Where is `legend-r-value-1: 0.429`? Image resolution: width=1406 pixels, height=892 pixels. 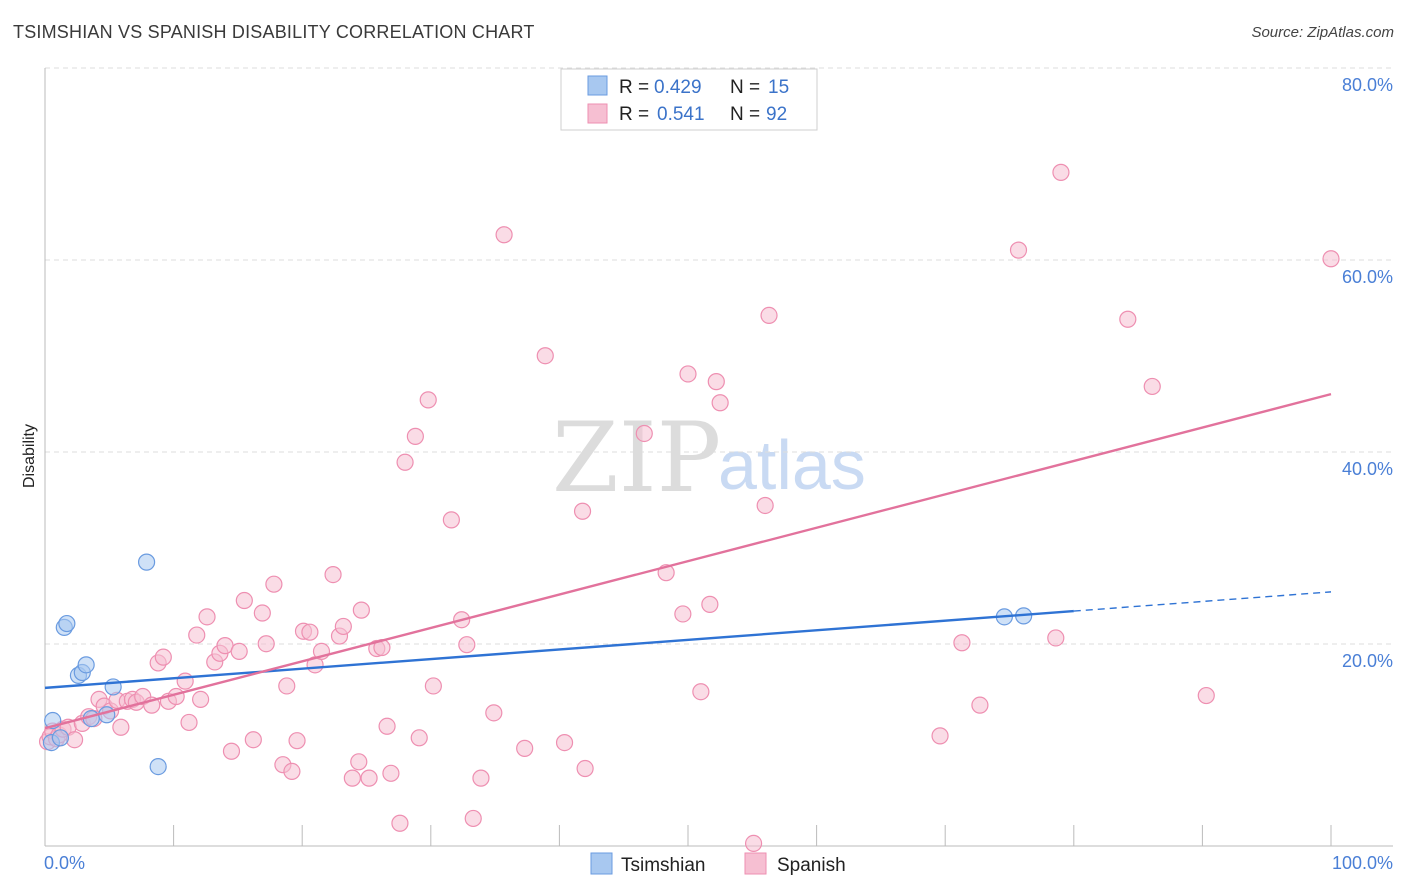
legend-r-value-1: 0.429 is located at coordinates (678, 87).